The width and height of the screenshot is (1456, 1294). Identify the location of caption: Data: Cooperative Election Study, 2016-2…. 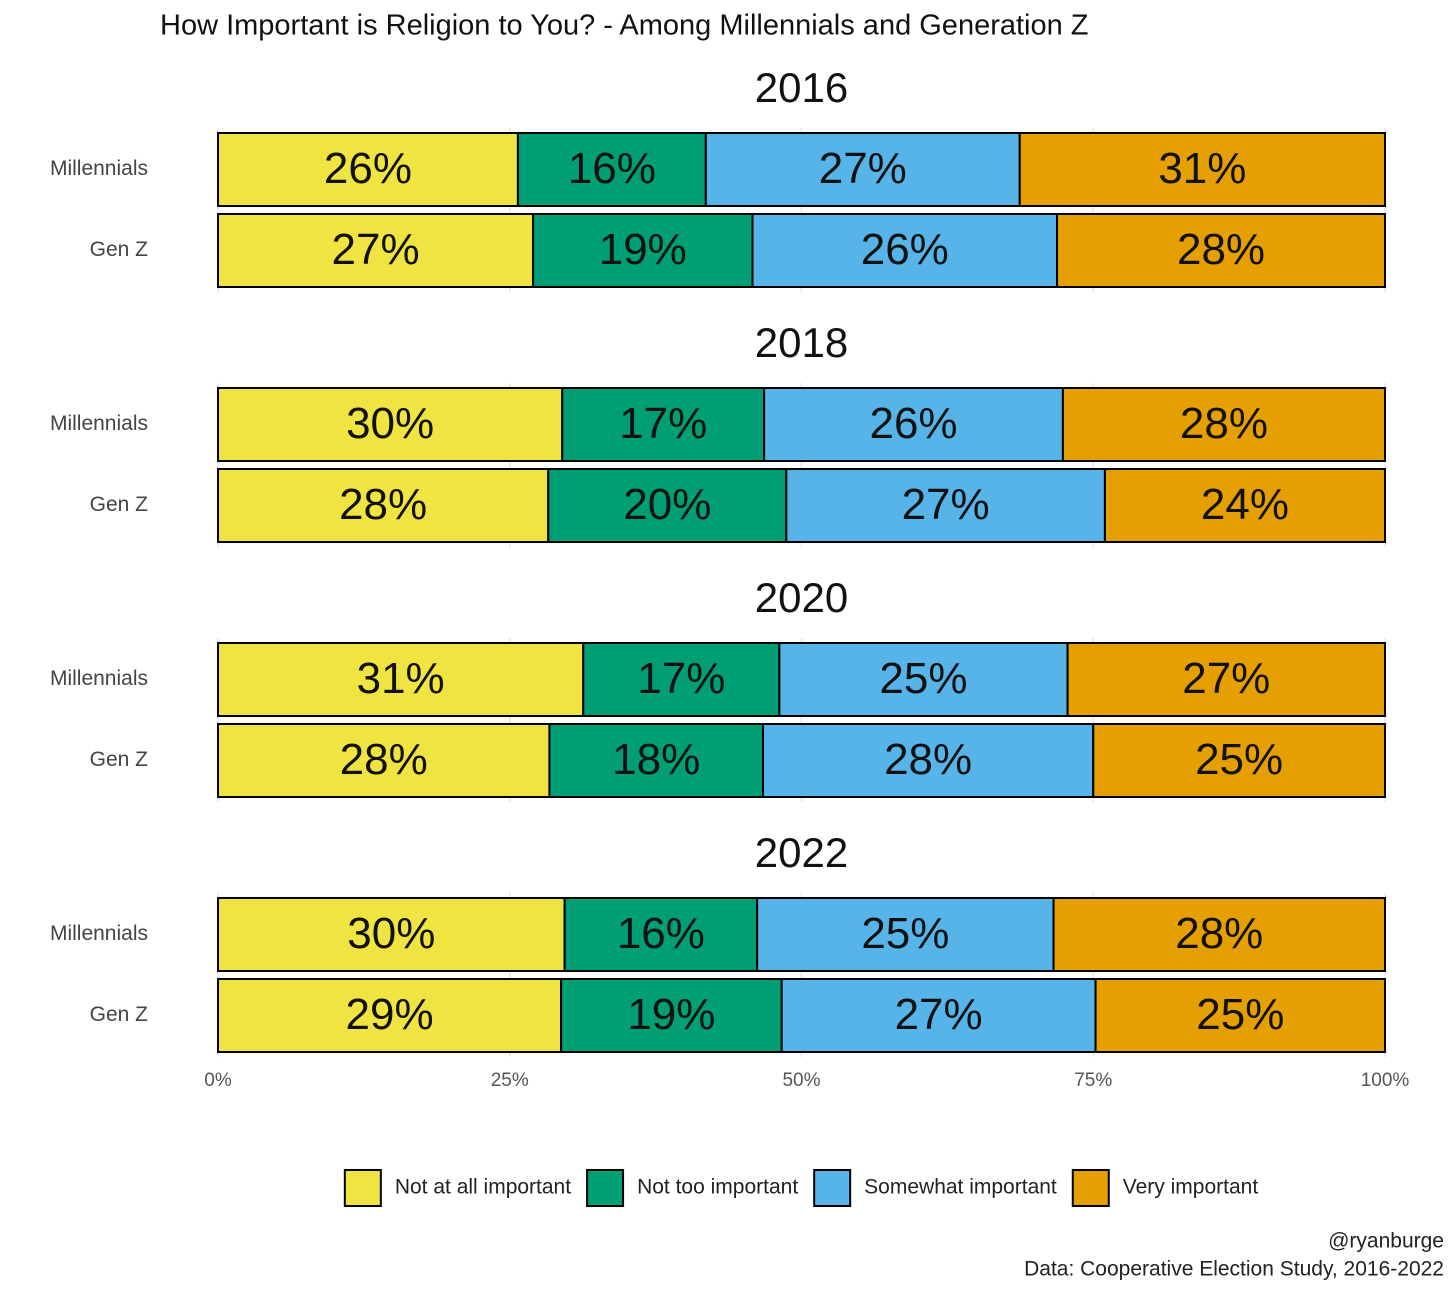
(1234, 1269).